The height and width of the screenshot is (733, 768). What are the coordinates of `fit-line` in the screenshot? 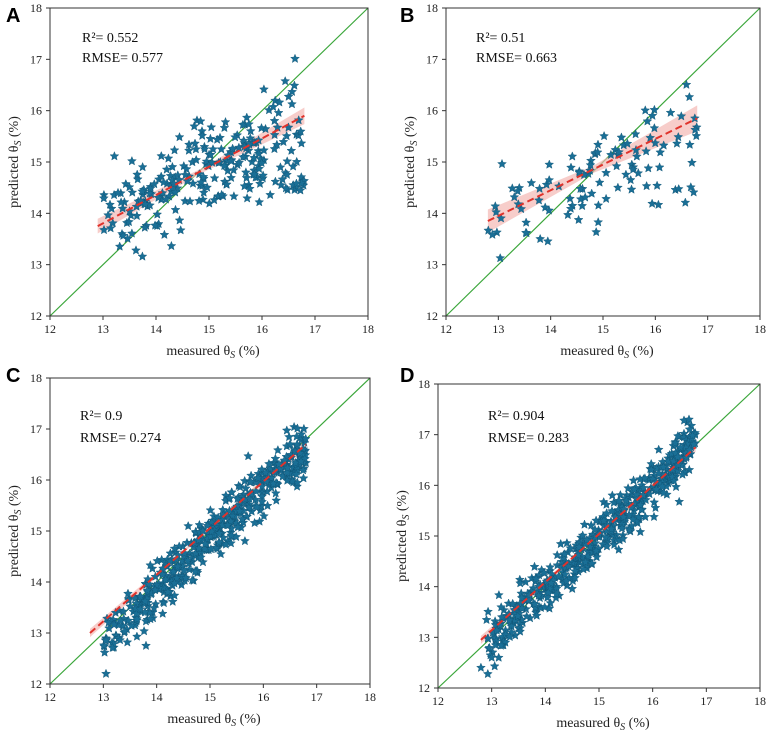 It's located at (201, 171).